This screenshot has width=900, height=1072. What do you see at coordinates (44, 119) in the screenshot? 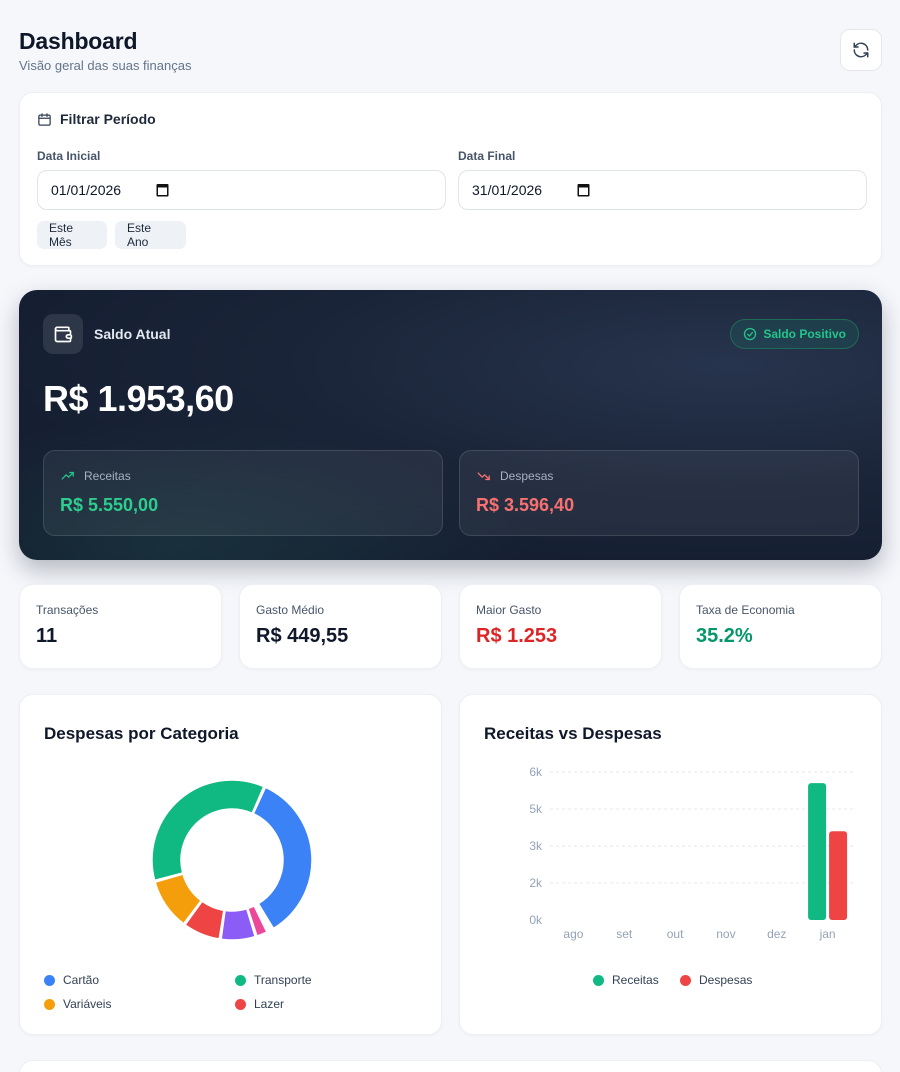
I see `calendar-icon` at bounding box center [44, 119].